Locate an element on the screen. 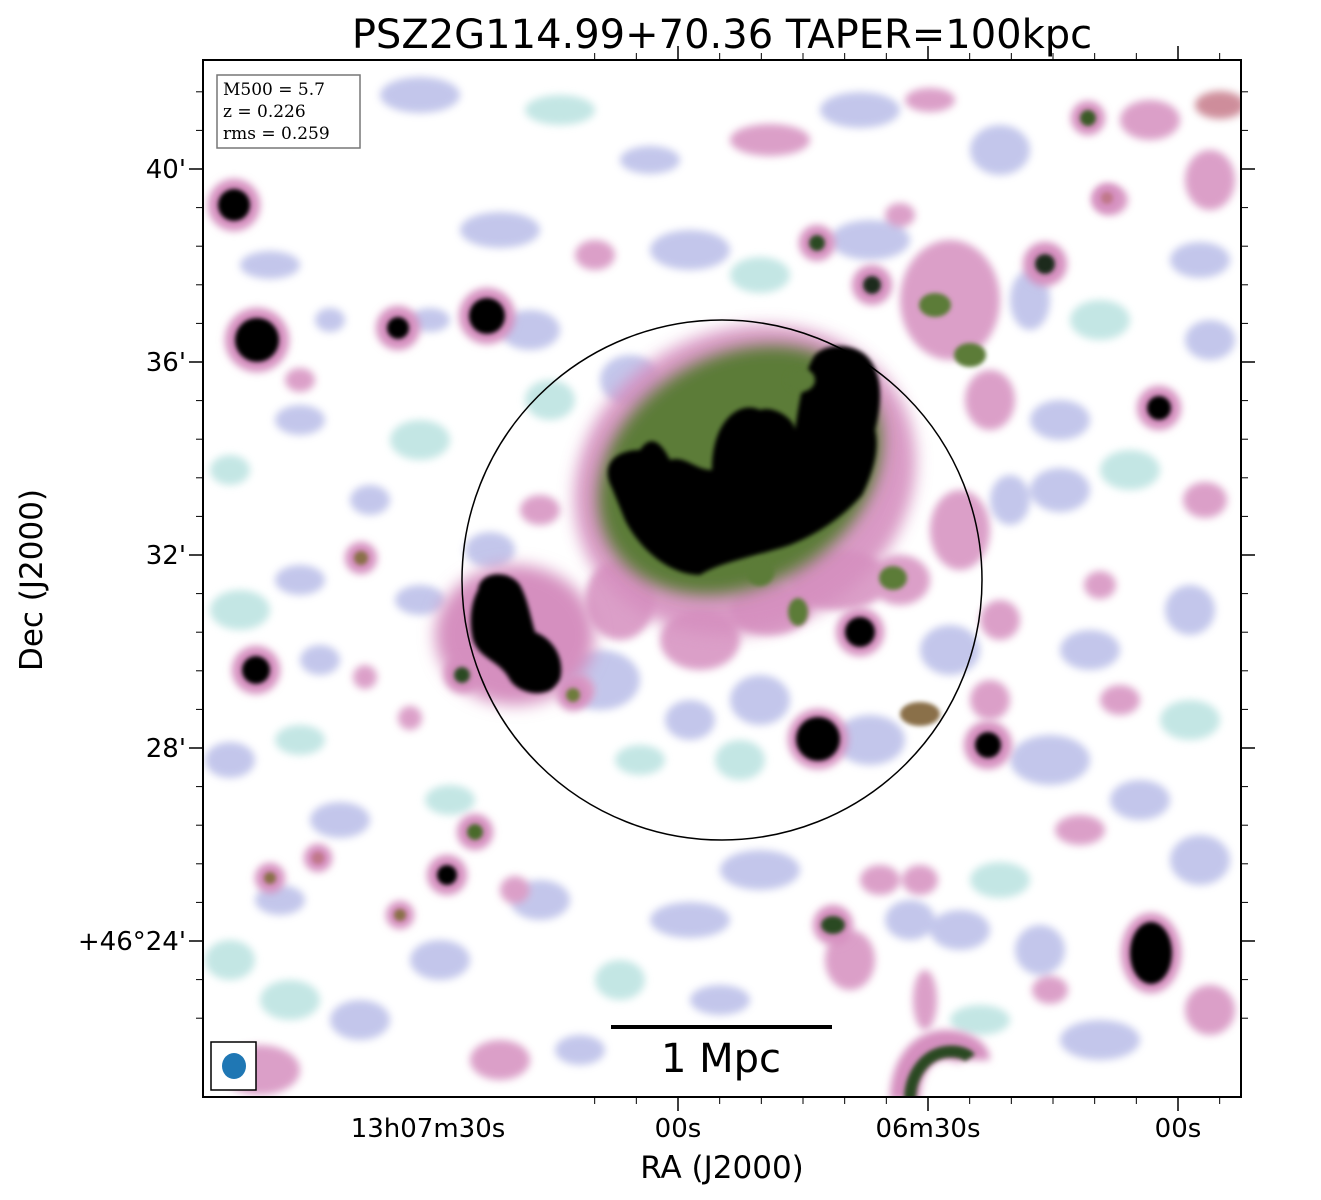 The image size is (1321, 1200). radio-source-faint-b is located at coordinates (270, 878).